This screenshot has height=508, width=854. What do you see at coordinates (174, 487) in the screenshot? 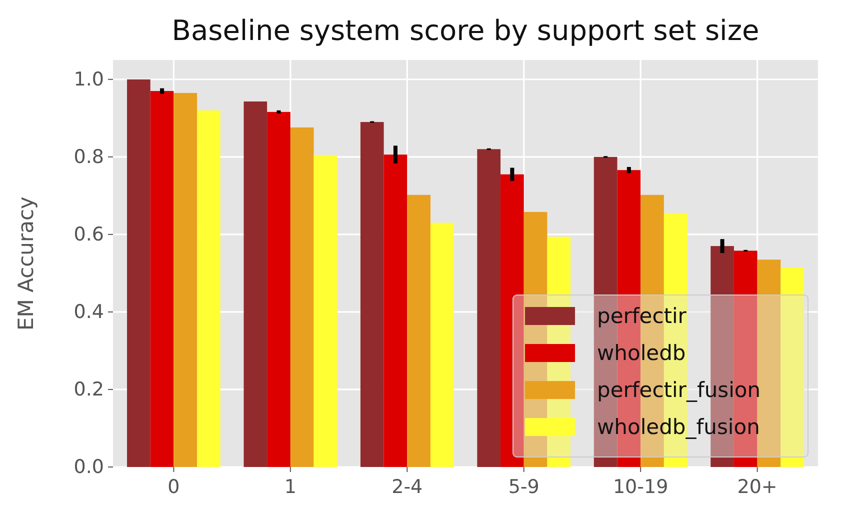
I see `x-tick-label: 0` at bounding box center [174, 487].